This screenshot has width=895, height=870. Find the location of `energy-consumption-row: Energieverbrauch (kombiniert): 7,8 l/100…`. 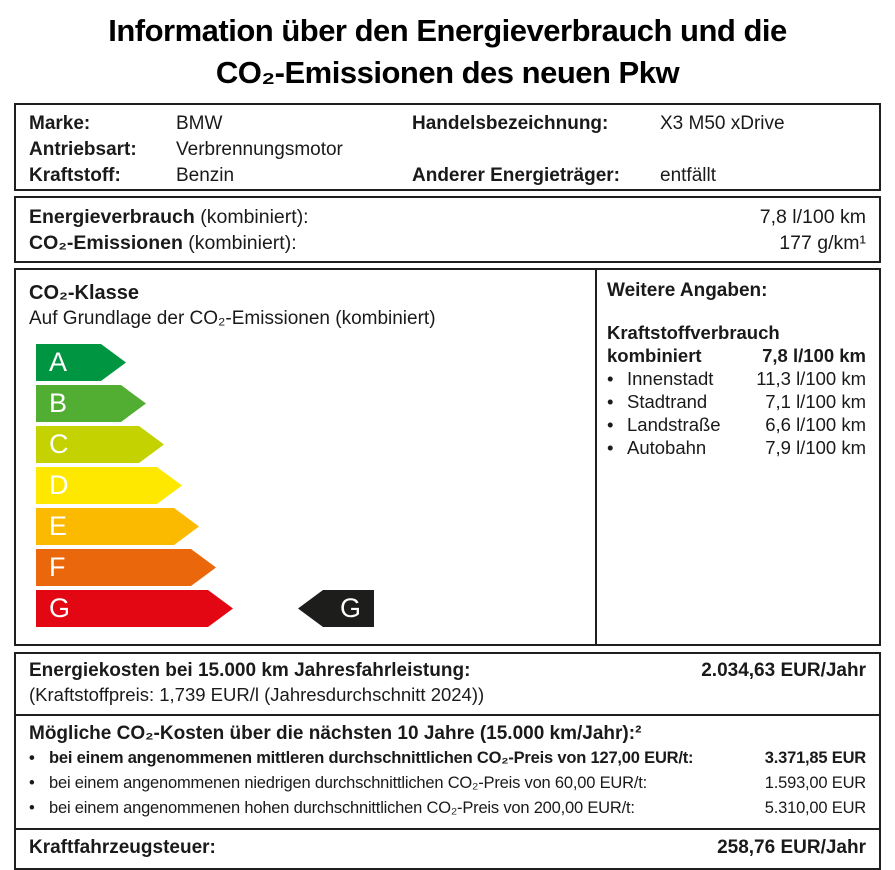

energy-consumption-row: Energieverbrauch (kombiniert): 7,8 l/100… is located at coordinates (447, 217).